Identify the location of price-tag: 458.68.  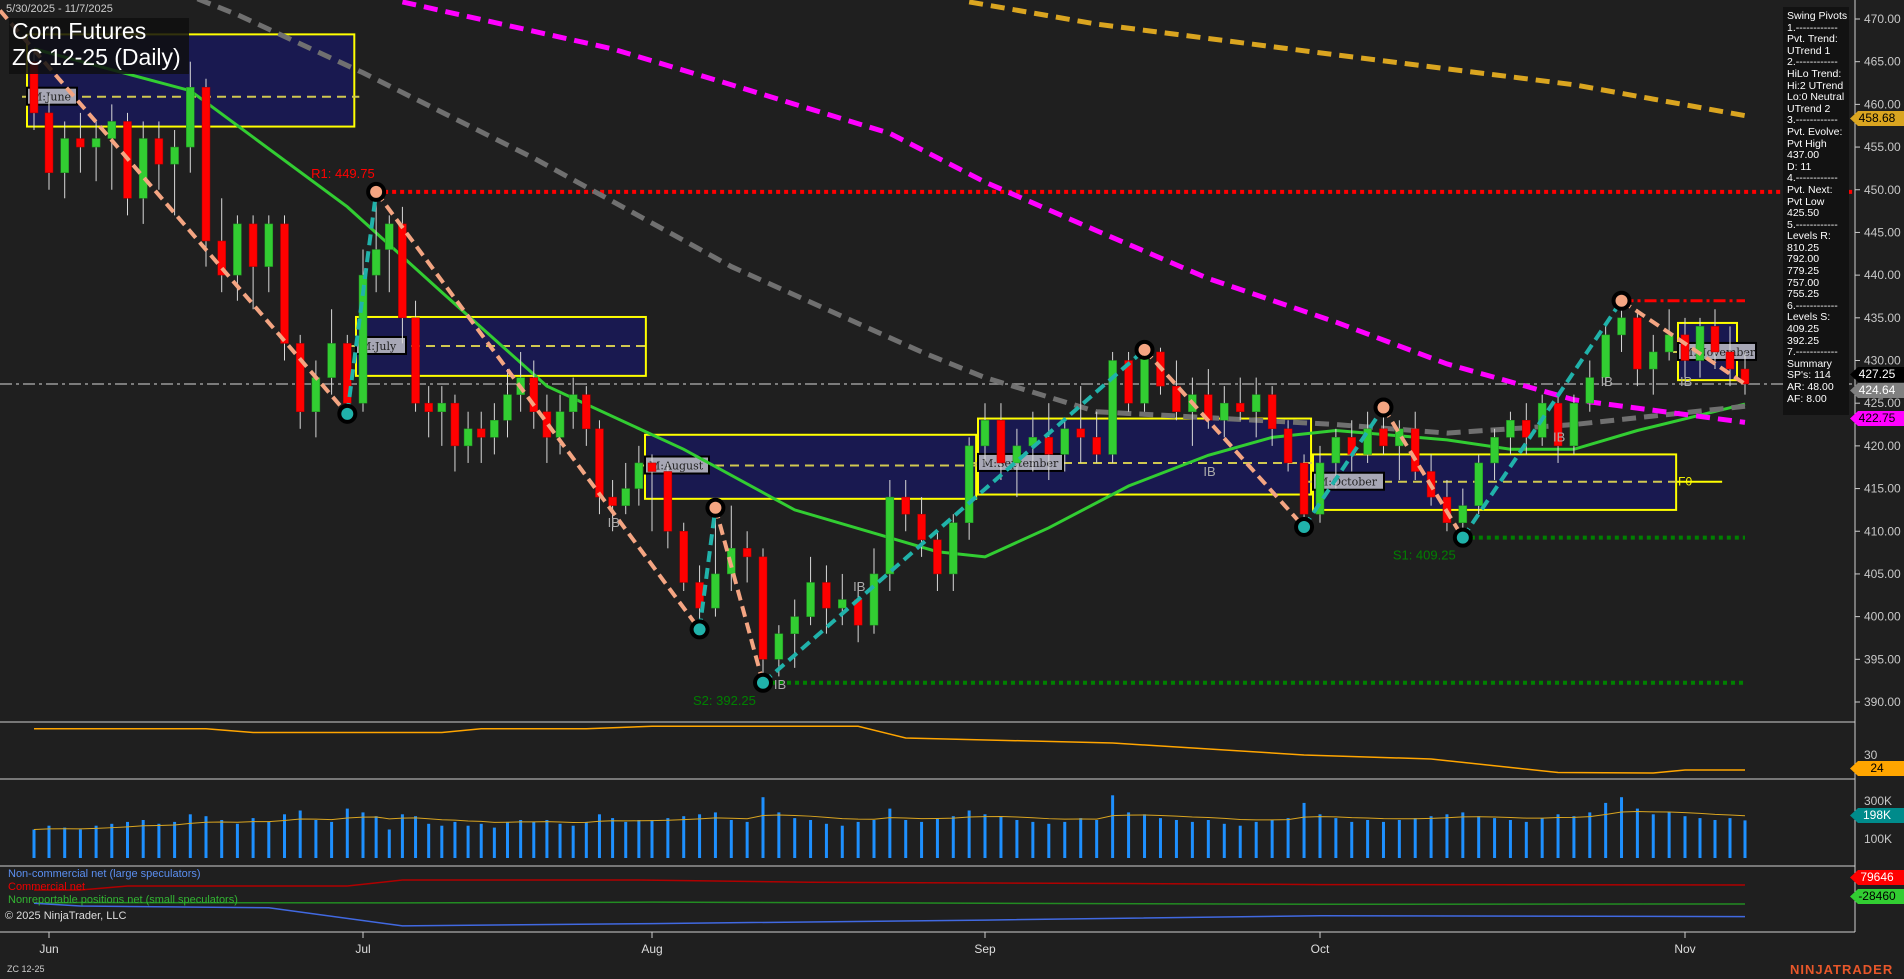
(1877, 118).